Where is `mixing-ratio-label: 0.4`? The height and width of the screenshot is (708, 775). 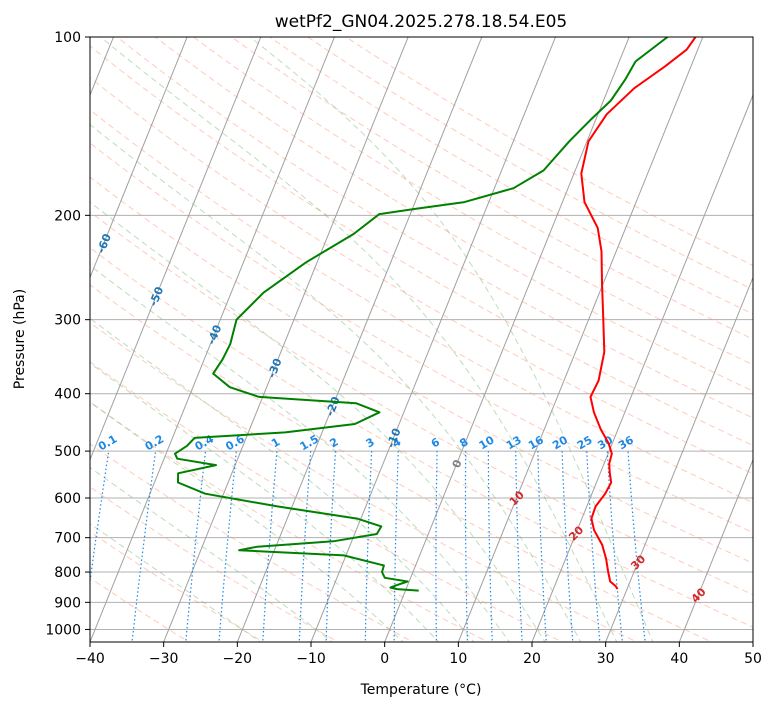 mixing-ratio-label: 0.4 is located at coordinates (205, 442).